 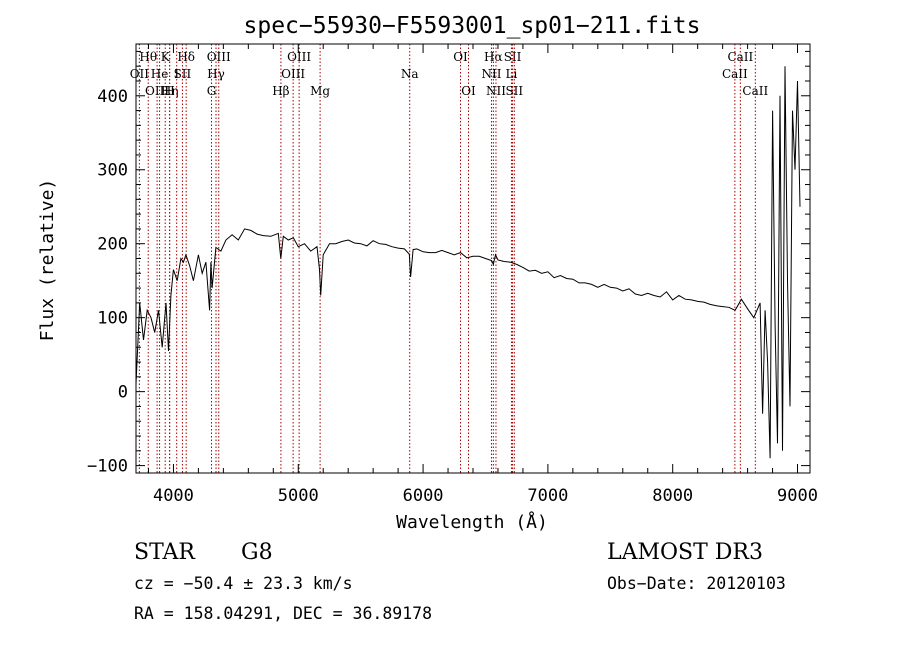 I want to click on spectral-line-label: K, so click(x=166, y=57).